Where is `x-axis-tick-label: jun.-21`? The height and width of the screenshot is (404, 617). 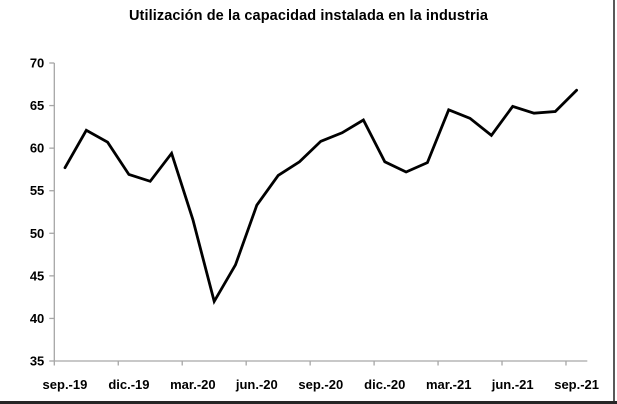 x-axis-tick-label: jun.-21 is located at coordinates (512, 384).